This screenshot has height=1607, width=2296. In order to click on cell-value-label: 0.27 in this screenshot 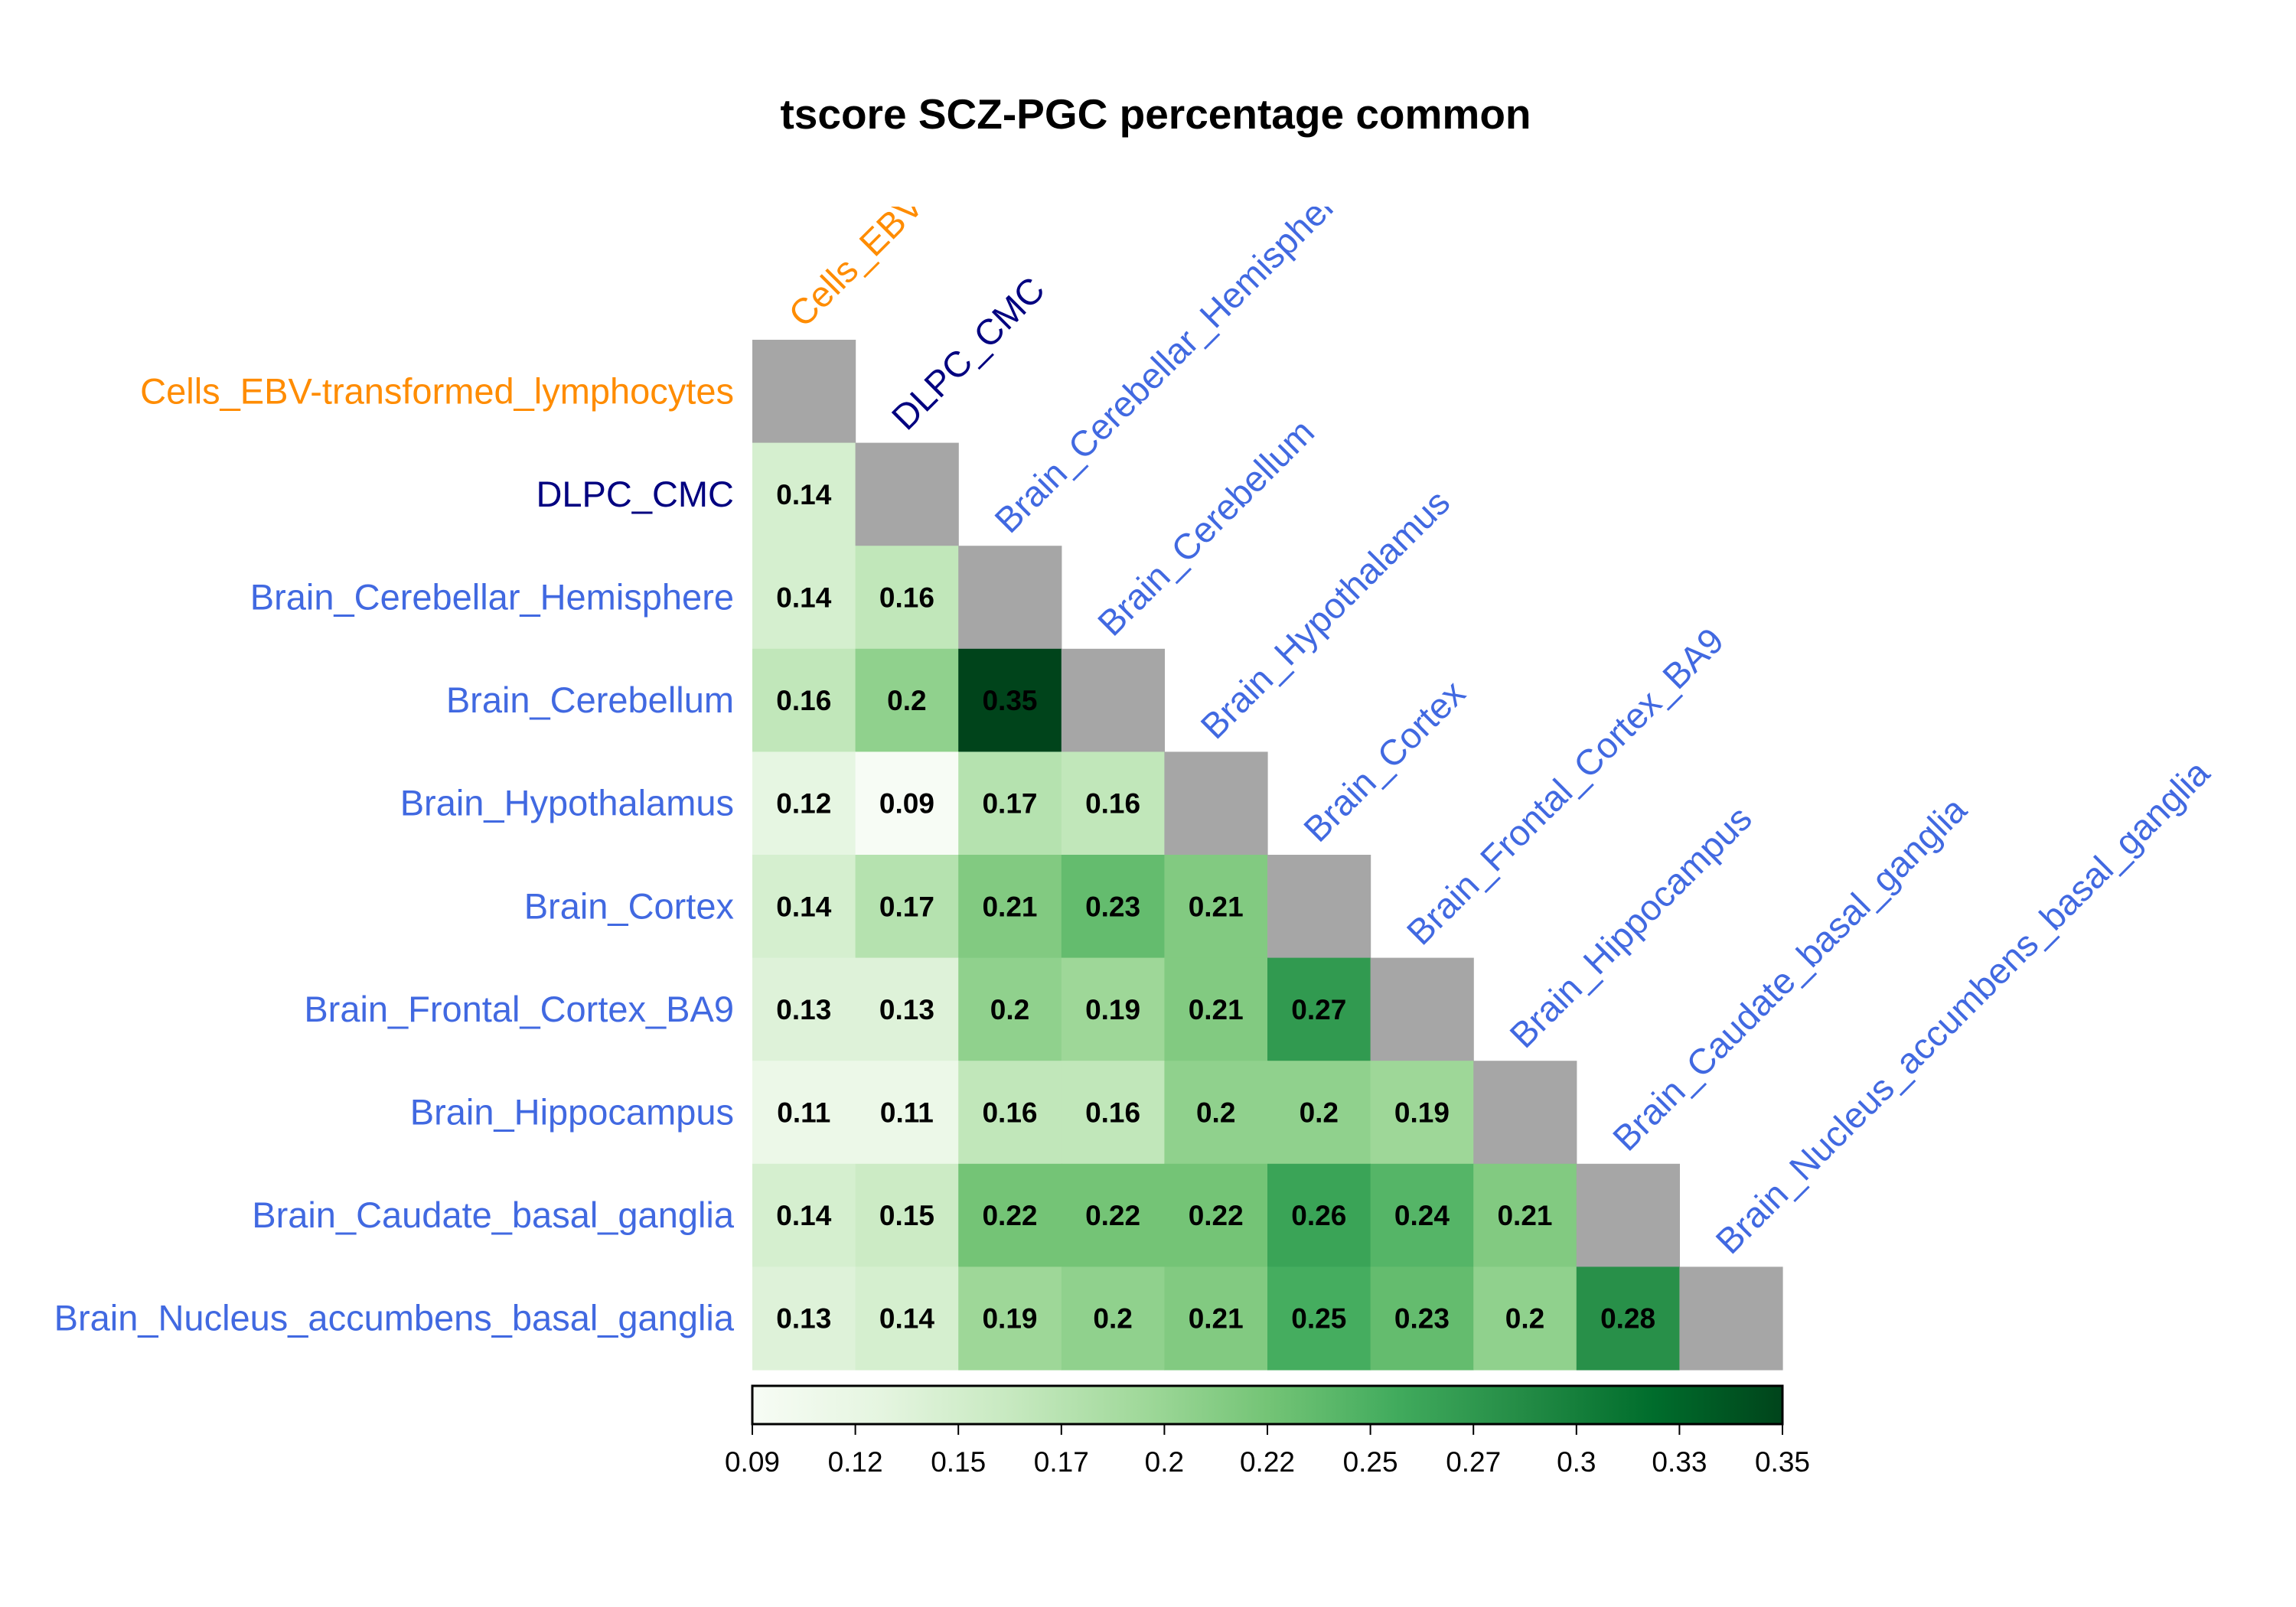, I will do `click(1318, 1009)`.